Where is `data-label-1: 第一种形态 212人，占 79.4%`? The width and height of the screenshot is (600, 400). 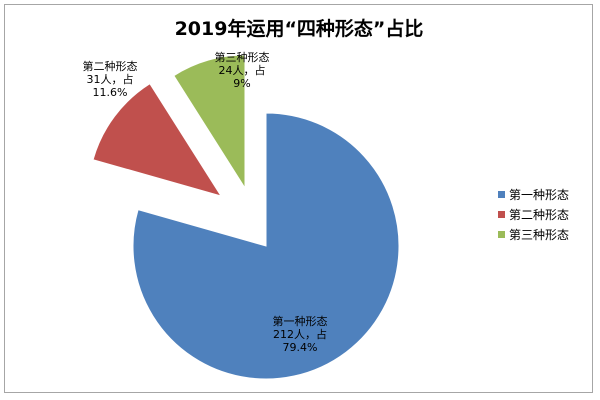 data-label-1: 第一种形态 212人，占 79.4% is located at coordinates (300, 334).